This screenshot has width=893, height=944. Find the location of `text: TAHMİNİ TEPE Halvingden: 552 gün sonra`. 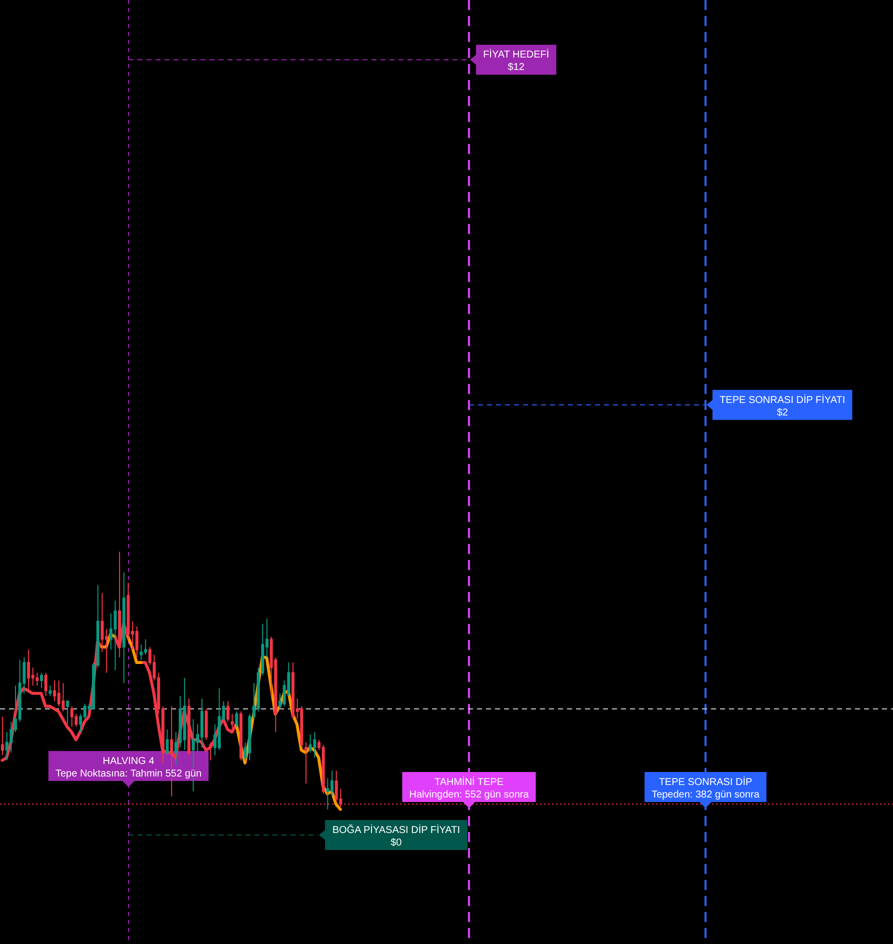

text: TAHMİNİ TEPE Halvingden: 552 gün sonra is located at coordinates (469, 788).